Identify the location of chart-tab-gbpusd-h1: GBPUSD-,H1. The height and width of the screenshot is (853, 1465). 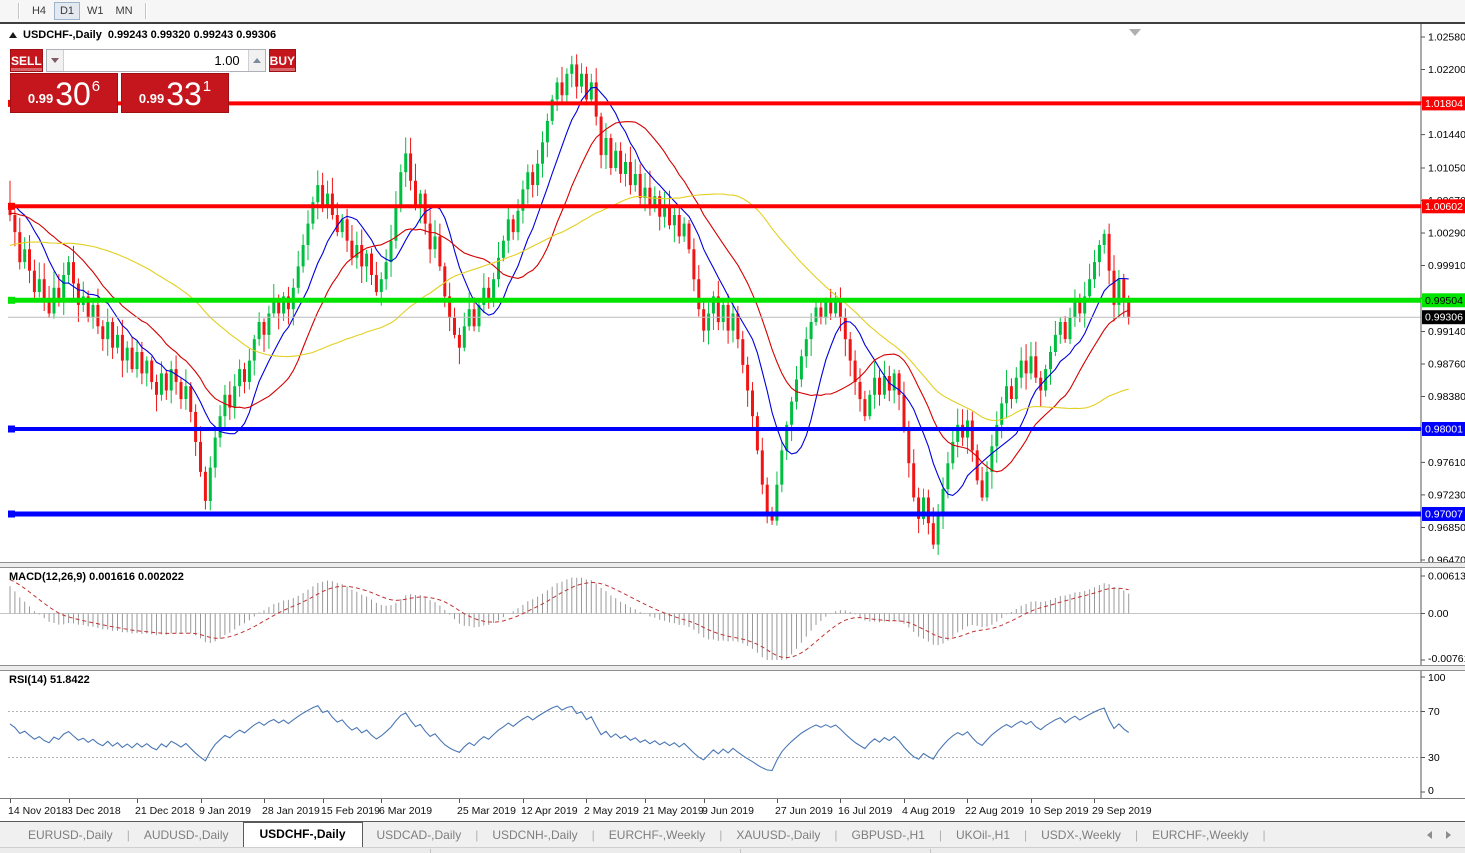
(888, 835).